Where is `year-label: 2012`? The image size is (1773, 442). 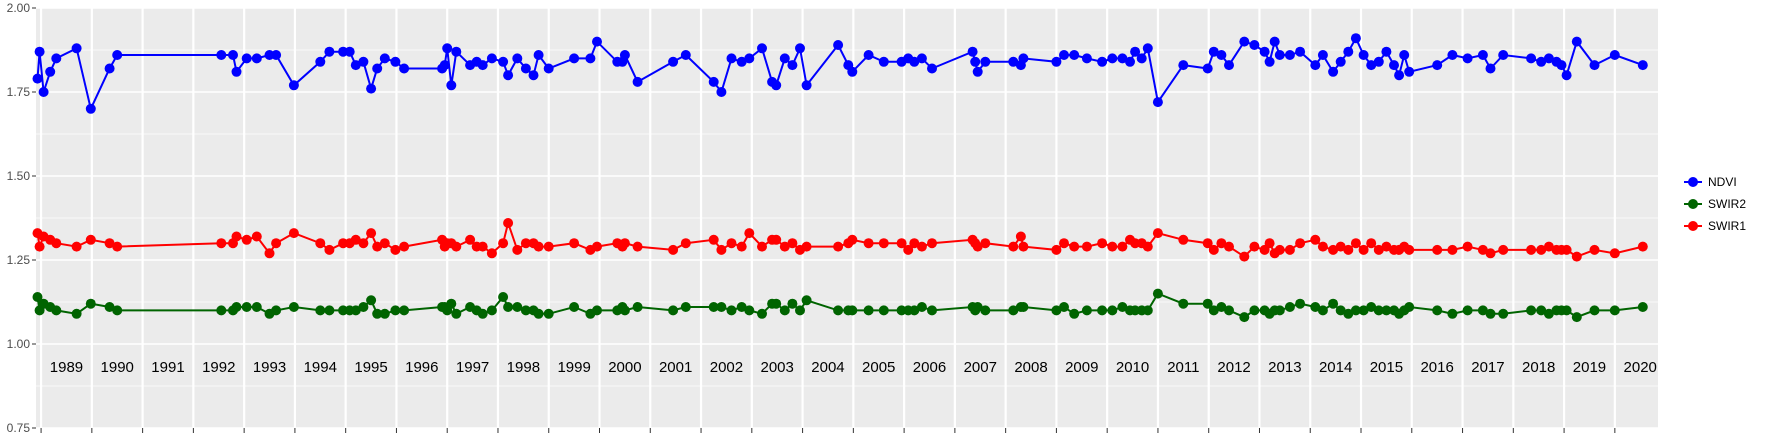
year-label: 2012 is located at coordinates (1233, 367).